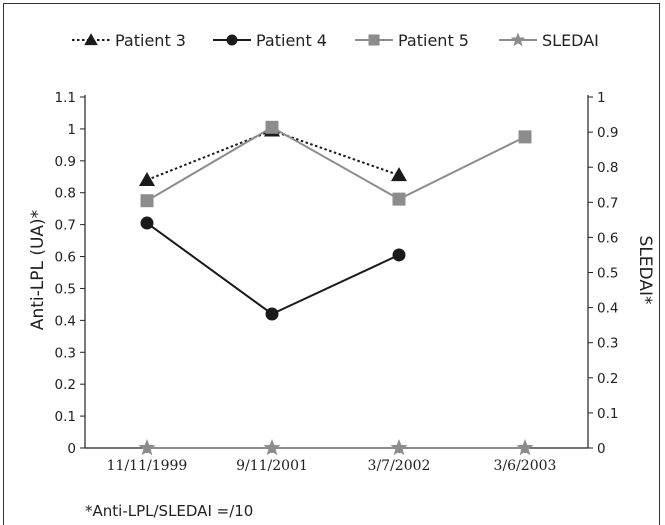  What do you see at coordinates (601, 98) in the screenshot?
I see `y-tick-label-right: 1` at bounding box center [601, 98].